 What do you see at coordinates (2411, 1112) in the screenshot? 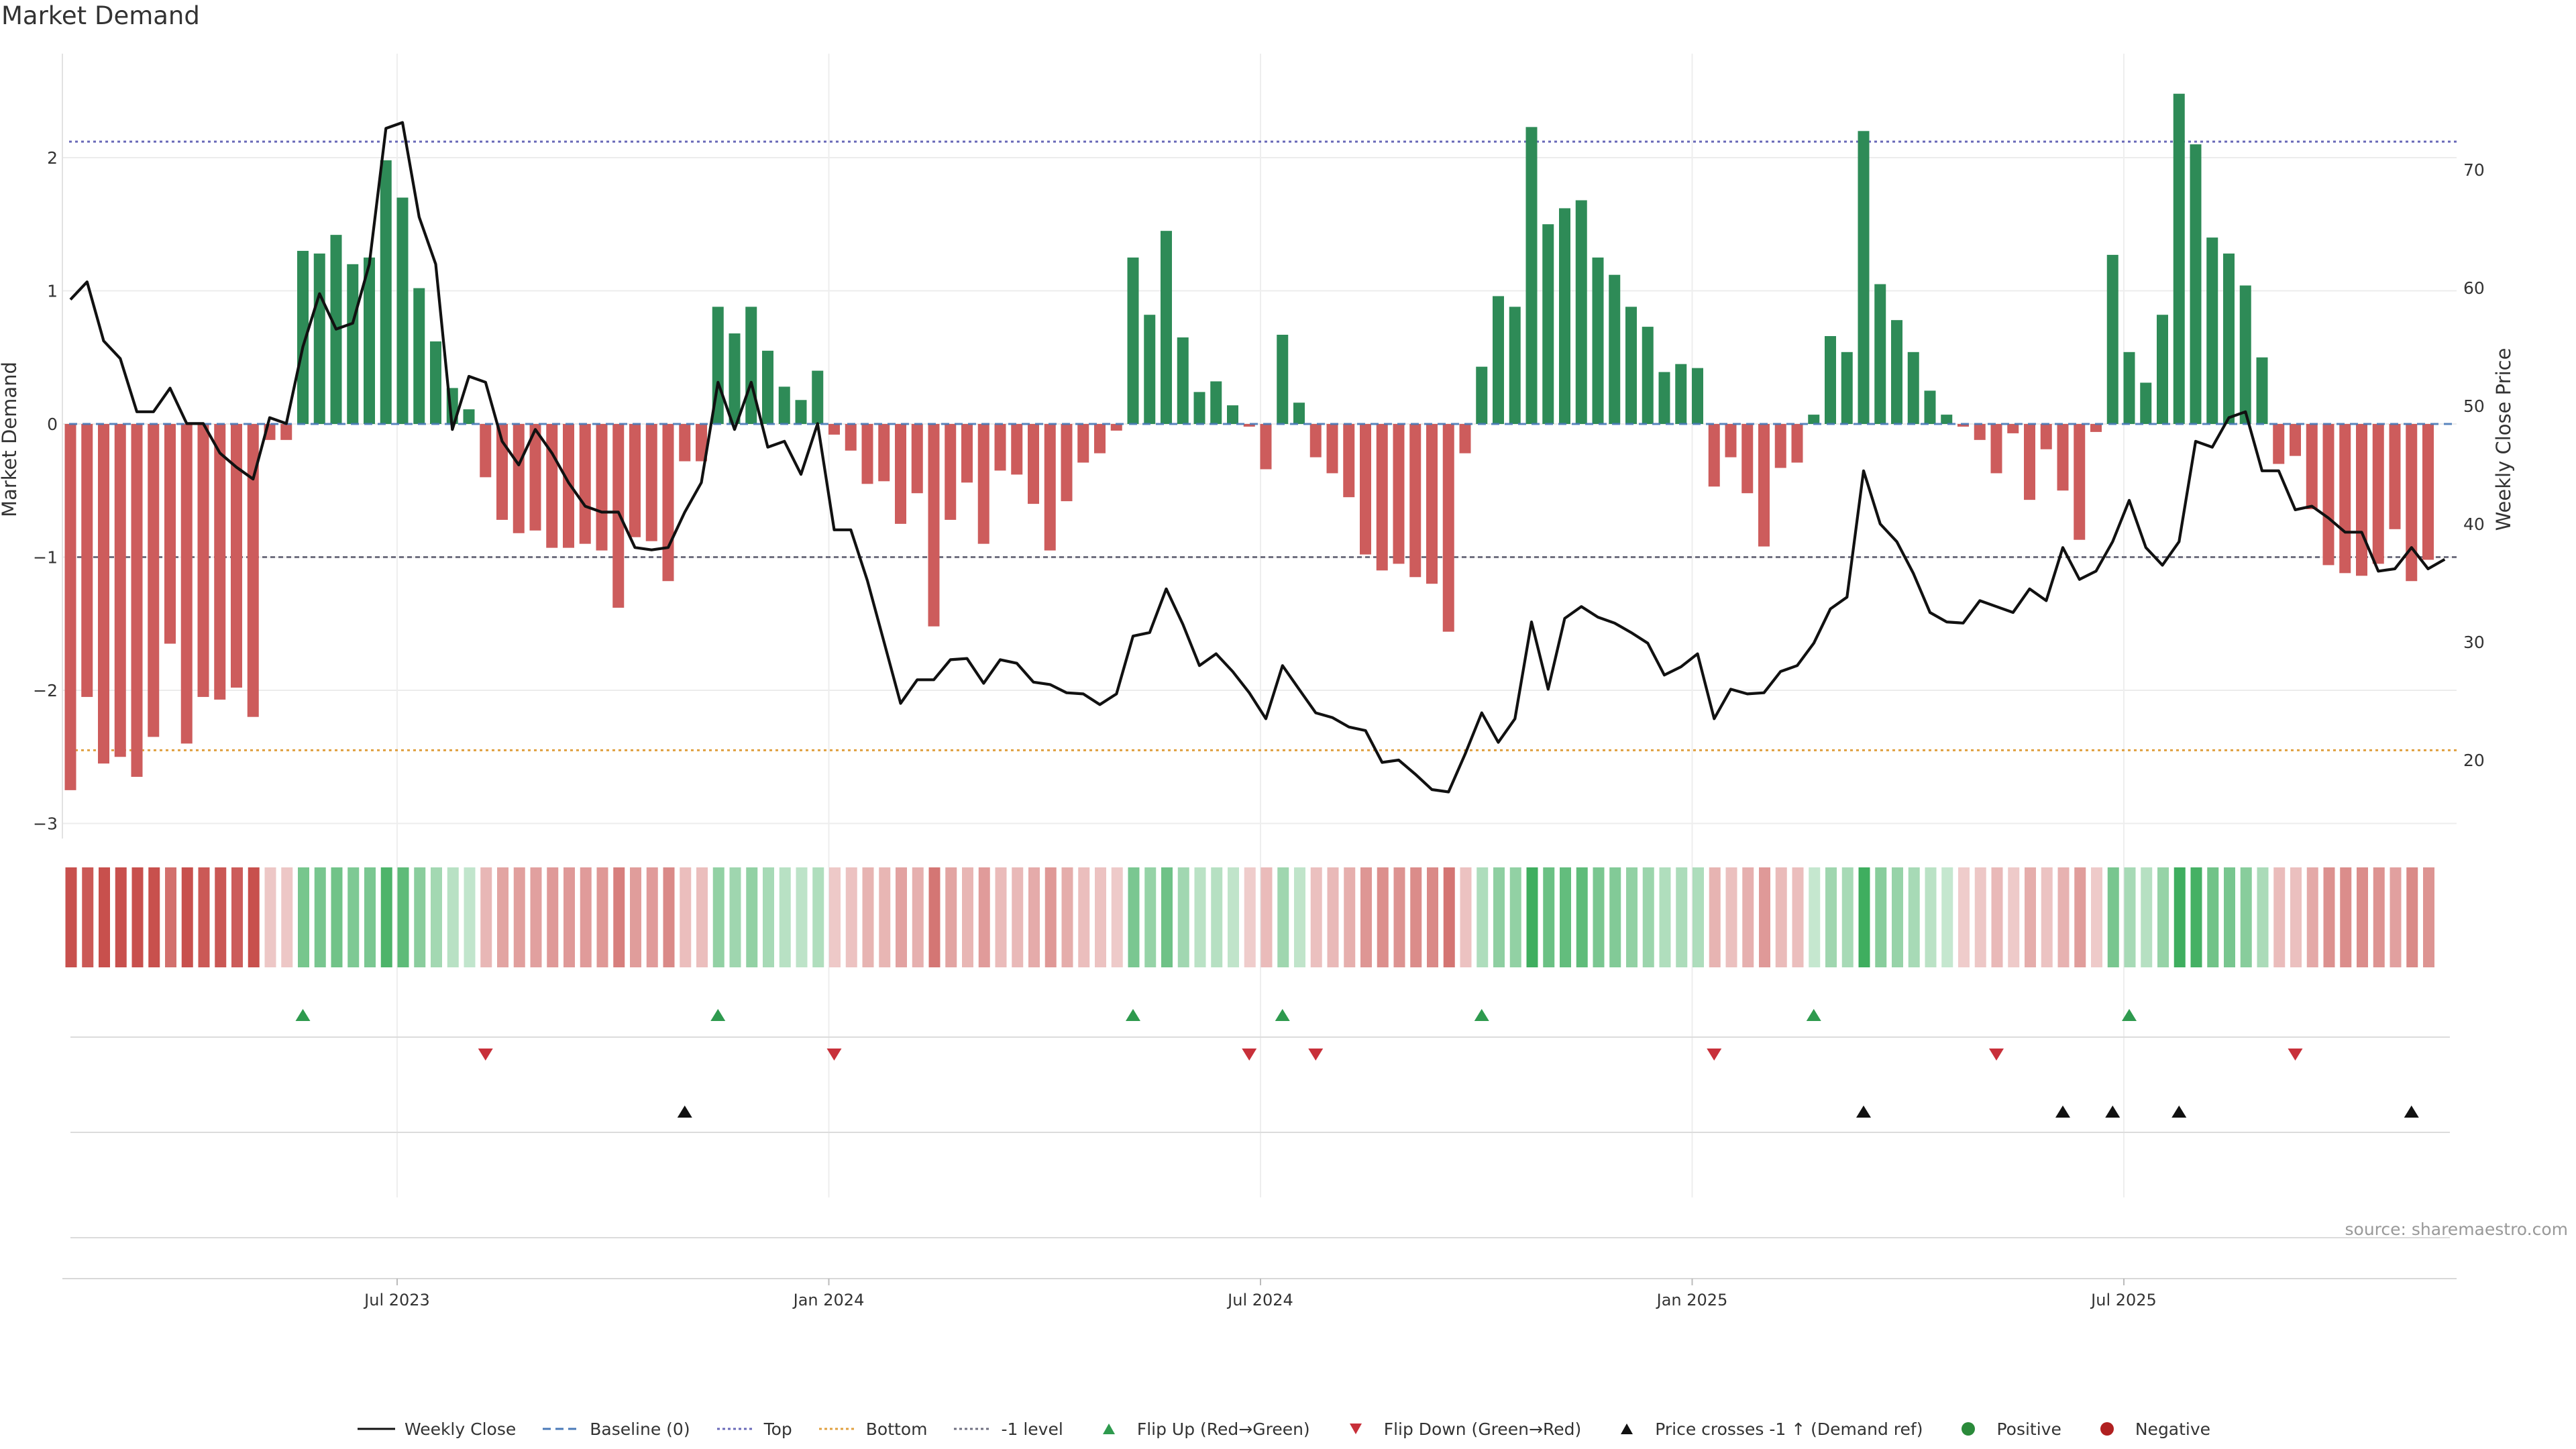
I see `price-cross-marker` at bounding box center [2411, 1112].